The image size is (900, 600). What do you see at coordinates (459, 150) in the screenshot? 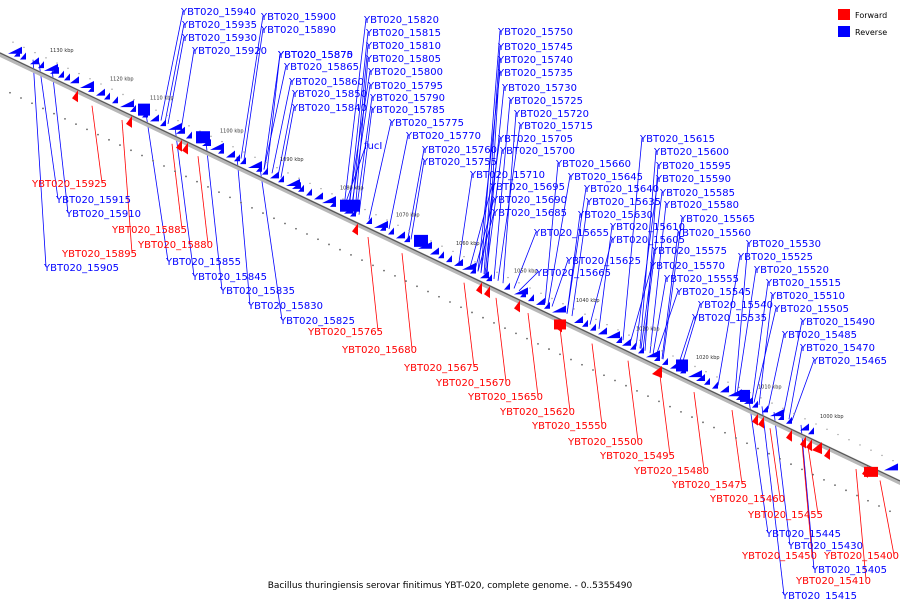
I see `gene-label-reverse: YBT020_15760` at bounding box center [459, 150].